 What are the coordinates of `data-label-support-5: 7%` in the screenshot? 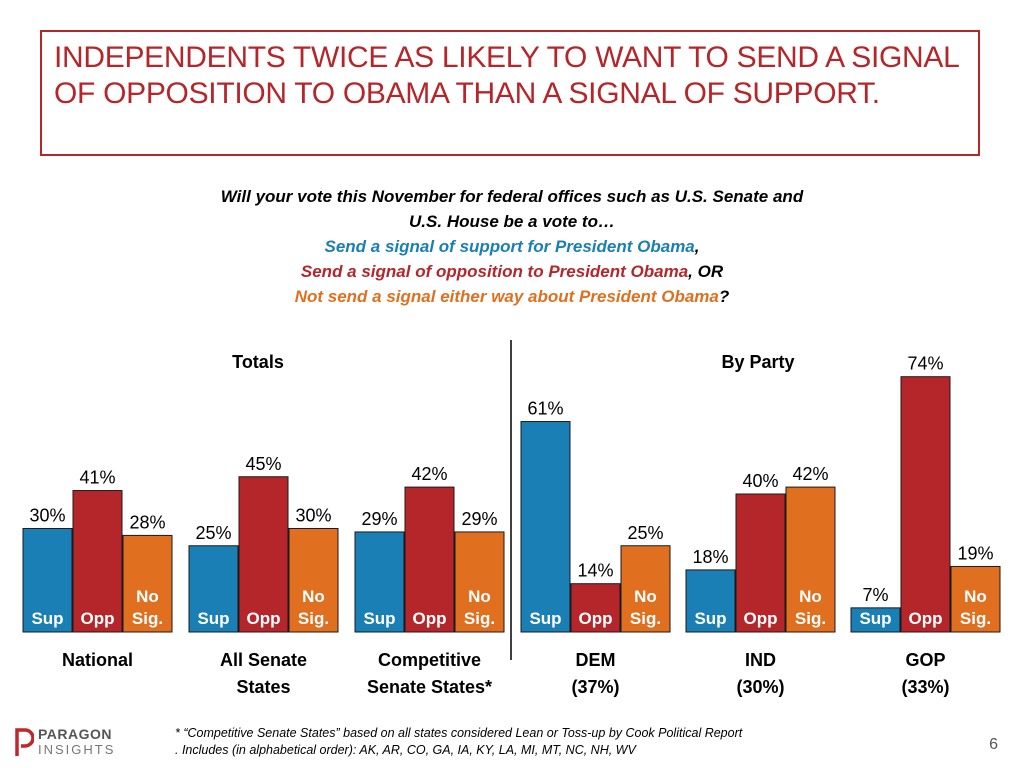 It's located at (875, 595).